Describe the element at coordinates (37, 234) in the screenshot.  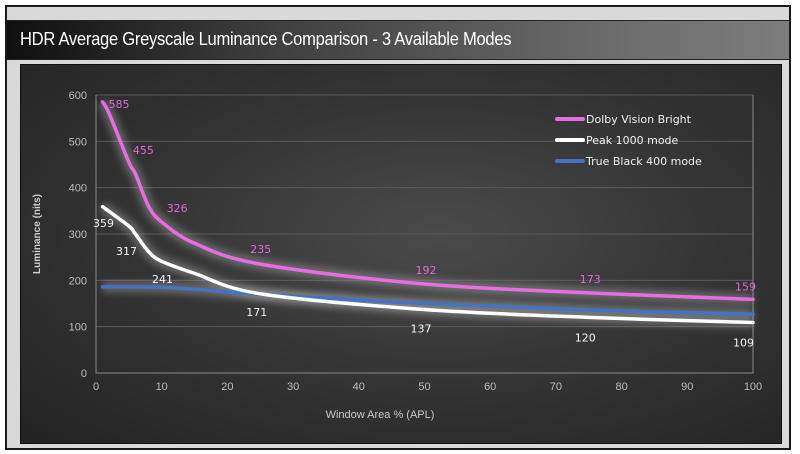
I see `y-axis-title: Luminance (nits)` at that location.